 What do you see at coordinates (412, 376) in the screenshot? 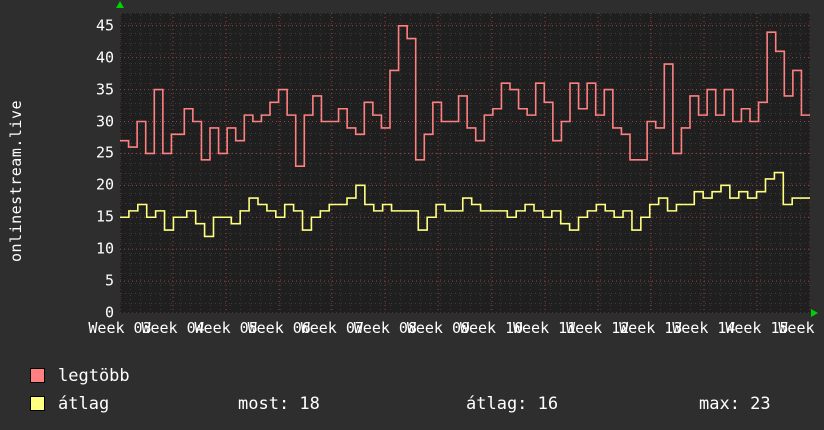
I see `legend-row-legtobb: legtöbb` at bounding box center [412, 376].